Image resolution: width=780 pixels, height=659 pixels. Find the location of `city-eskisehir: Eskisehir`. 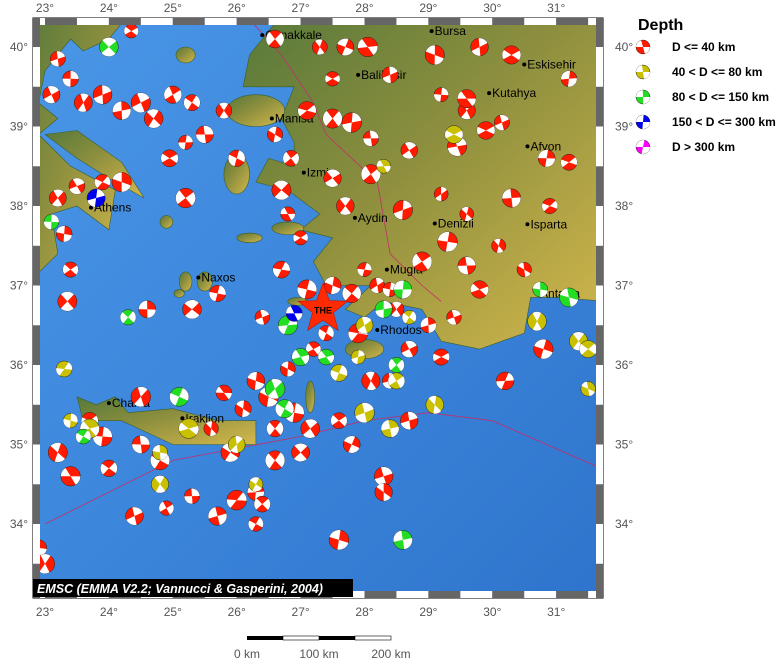

city-eskisehir: Eskisehir is located at coordinates (549, 64).